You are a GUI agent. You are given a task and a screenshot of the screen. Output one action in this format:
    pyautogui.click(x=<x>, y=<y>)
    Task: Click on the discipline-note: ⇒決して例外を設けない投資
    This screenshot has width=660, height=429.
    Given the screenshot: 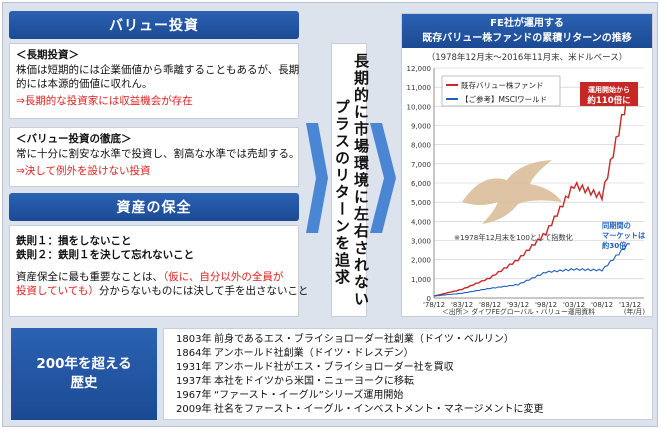 What is the action you would take?
    pyautogui.click(x=83, y=171)
    